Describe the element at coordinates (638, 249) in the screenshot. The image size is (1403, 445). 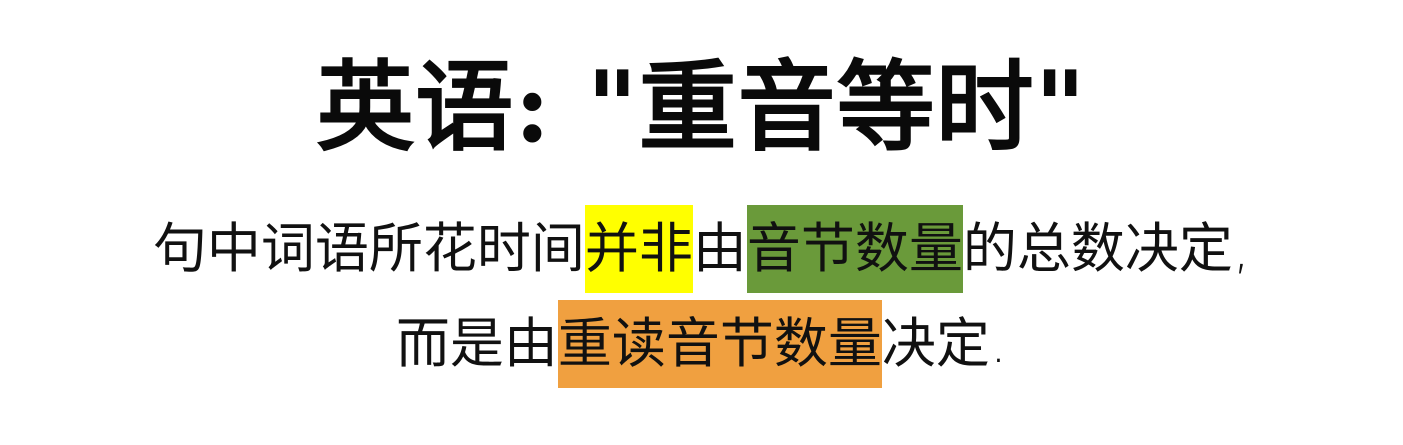
I see `highlight-yellow: 并非` at that location.